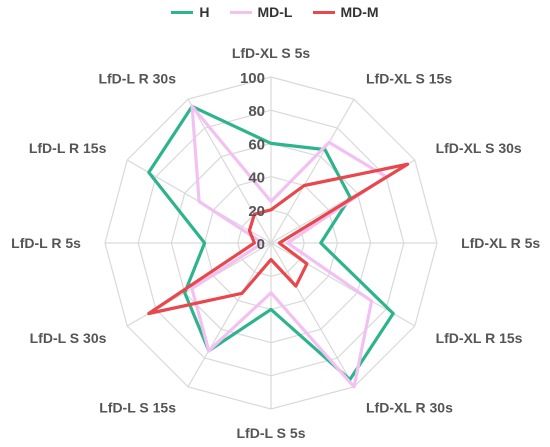 The height and width of the screenshot is (447, 550). I want to click on category-label-lfd-l-s-15s: LfD-L S 15s, so click(137, 408).